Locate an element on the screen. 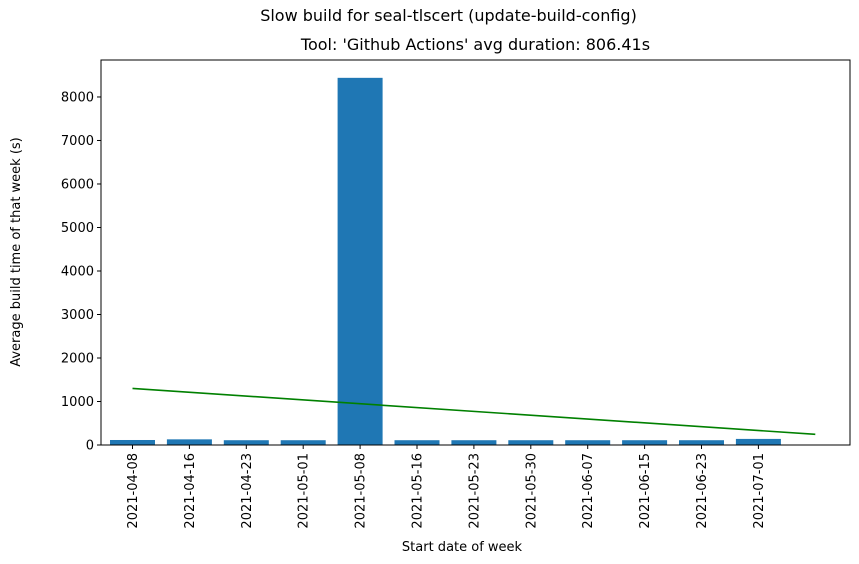 This screenshot has height=564, width=859. x-tick-label: 2021-04-16 is located at coordinates (190, 491).